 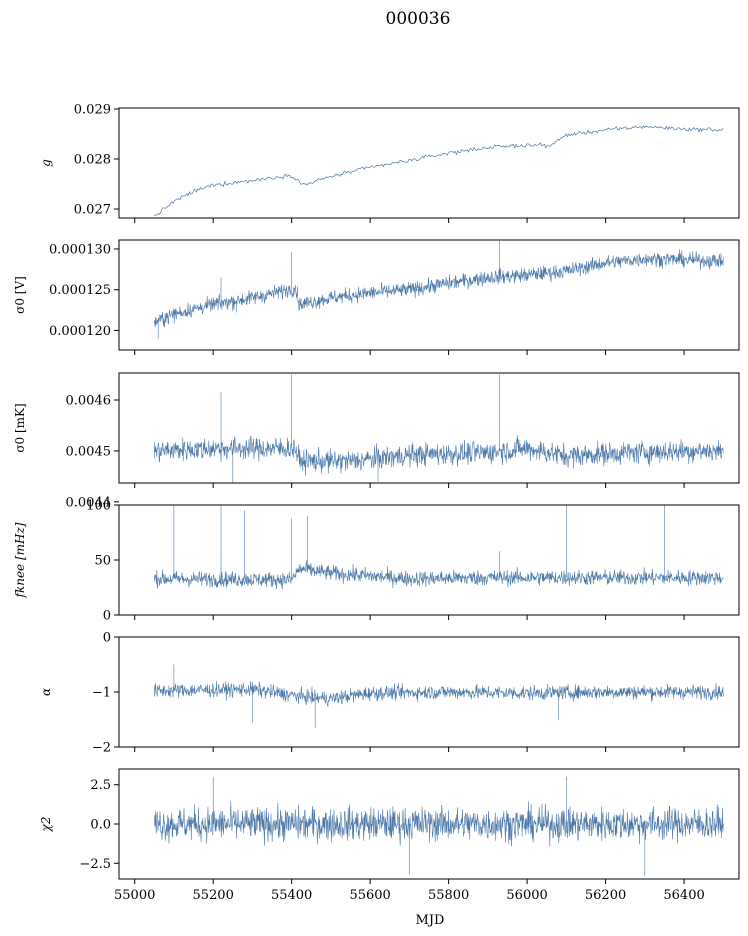 I want to click on y-axis-label: χ2, so click(x=46, y=825).